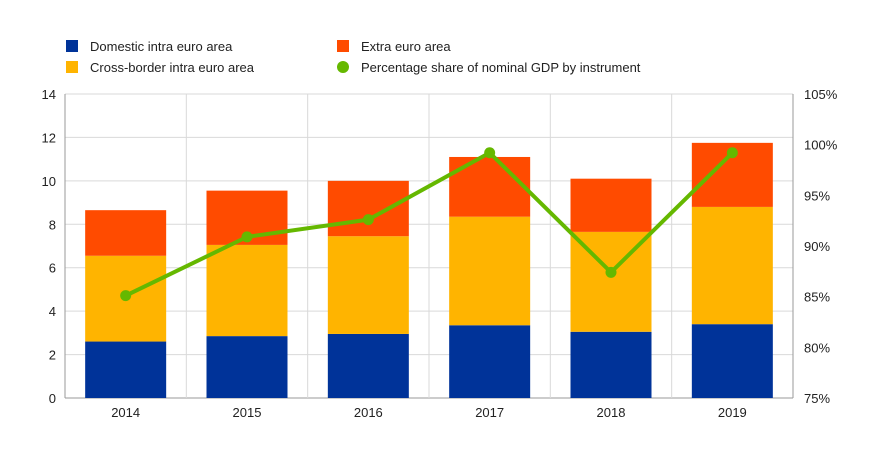 Image resolution: width=880 pixels, height=457 pixels. What do you see at coordinates (161, 46) in the screenshot?
I see `legend-label: Domestic intra euro area` at bounding box center [161, 46].